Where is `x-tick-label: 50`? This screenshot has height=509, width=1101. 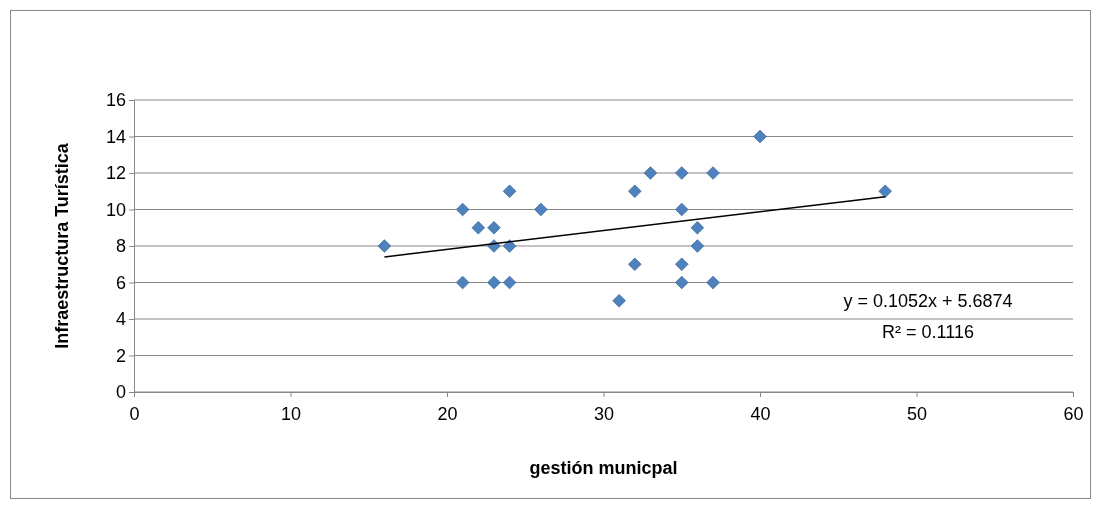
x-tick-label: 50 is located at coordinates (917, 413).